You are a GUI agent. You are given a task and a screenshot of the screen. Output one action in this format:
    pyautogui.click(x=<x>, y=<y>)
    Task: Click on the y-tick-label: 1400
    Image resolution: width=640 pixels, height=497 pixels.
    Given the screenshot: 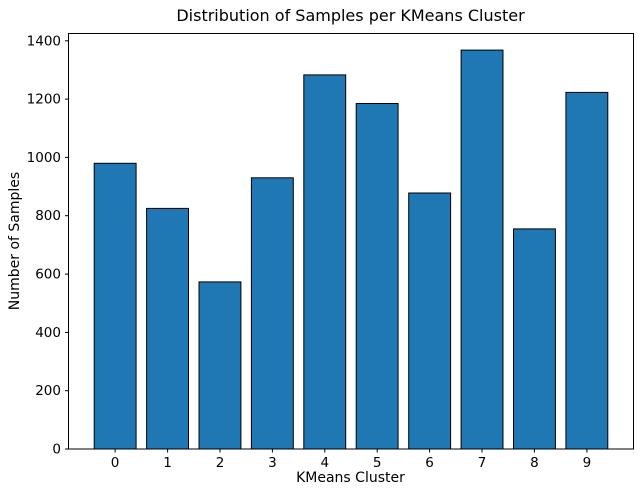 What is the action you would take?
    pyautogui.click(x=44, y=41)
    